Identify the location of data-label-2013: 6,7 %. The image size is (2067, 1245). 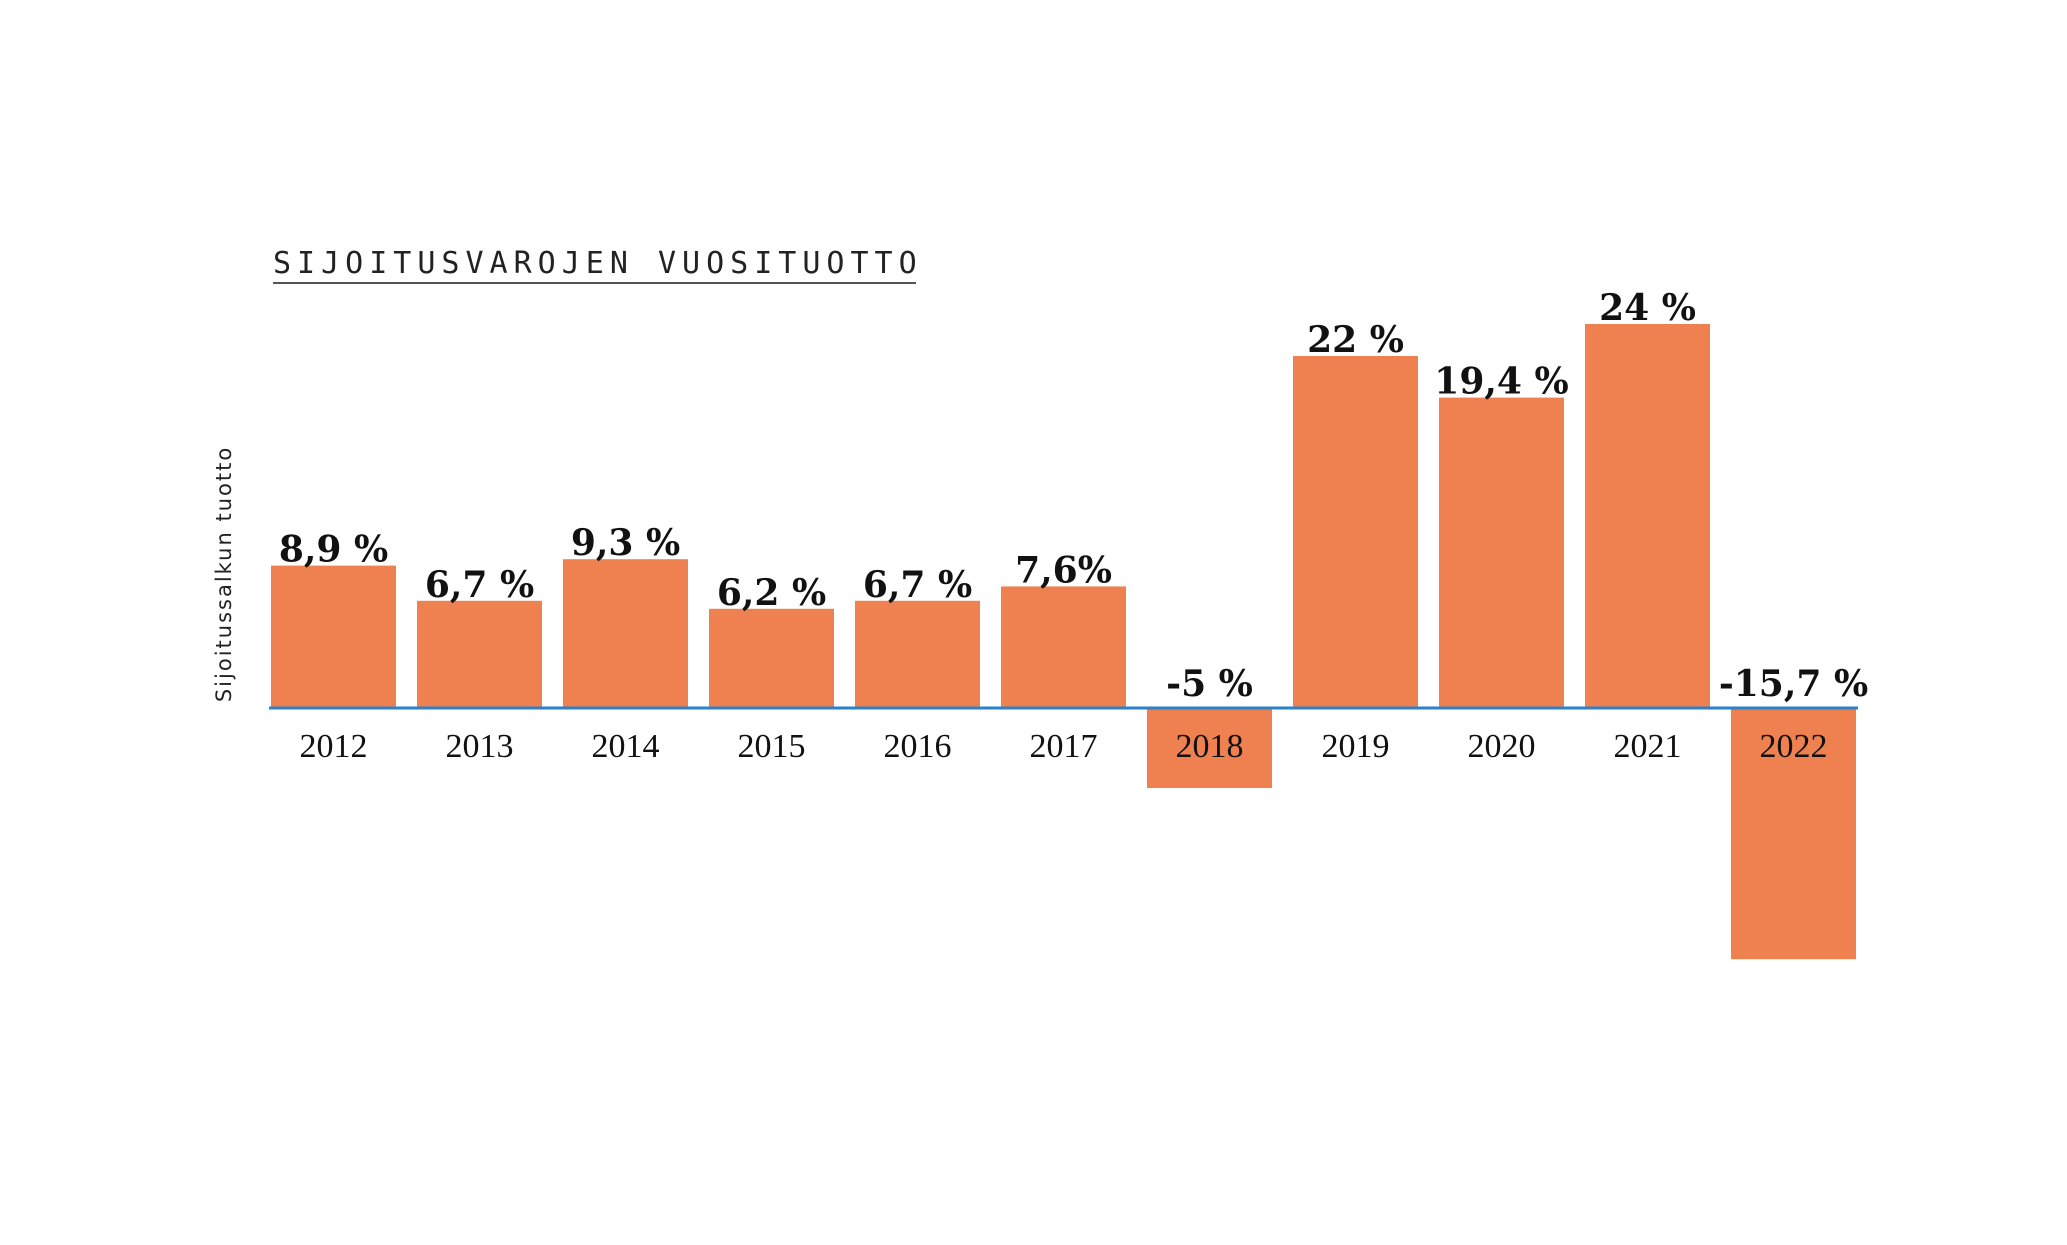
(479, 585).